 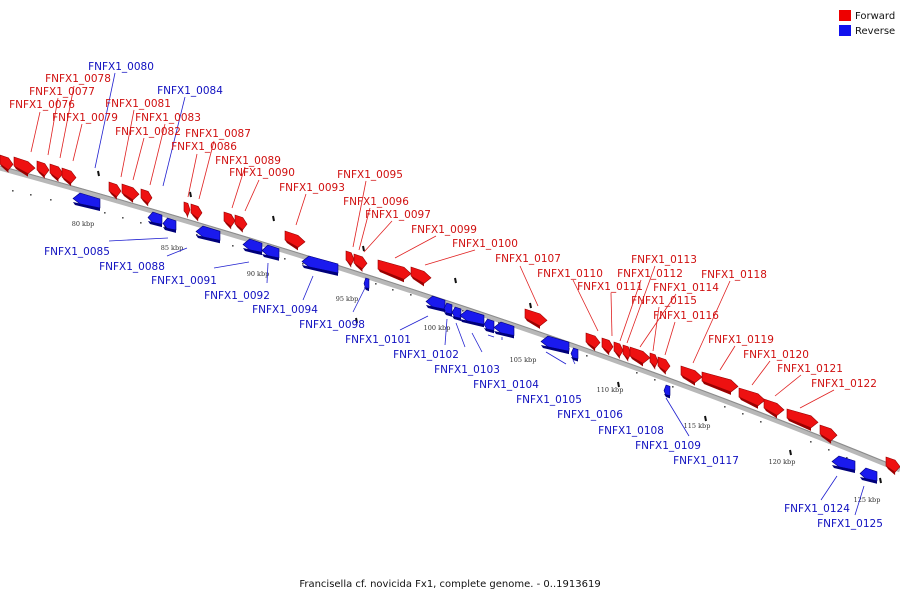 I want to click on reverse-gene-label: FNFX1_0117, so click(x=706, y=461).